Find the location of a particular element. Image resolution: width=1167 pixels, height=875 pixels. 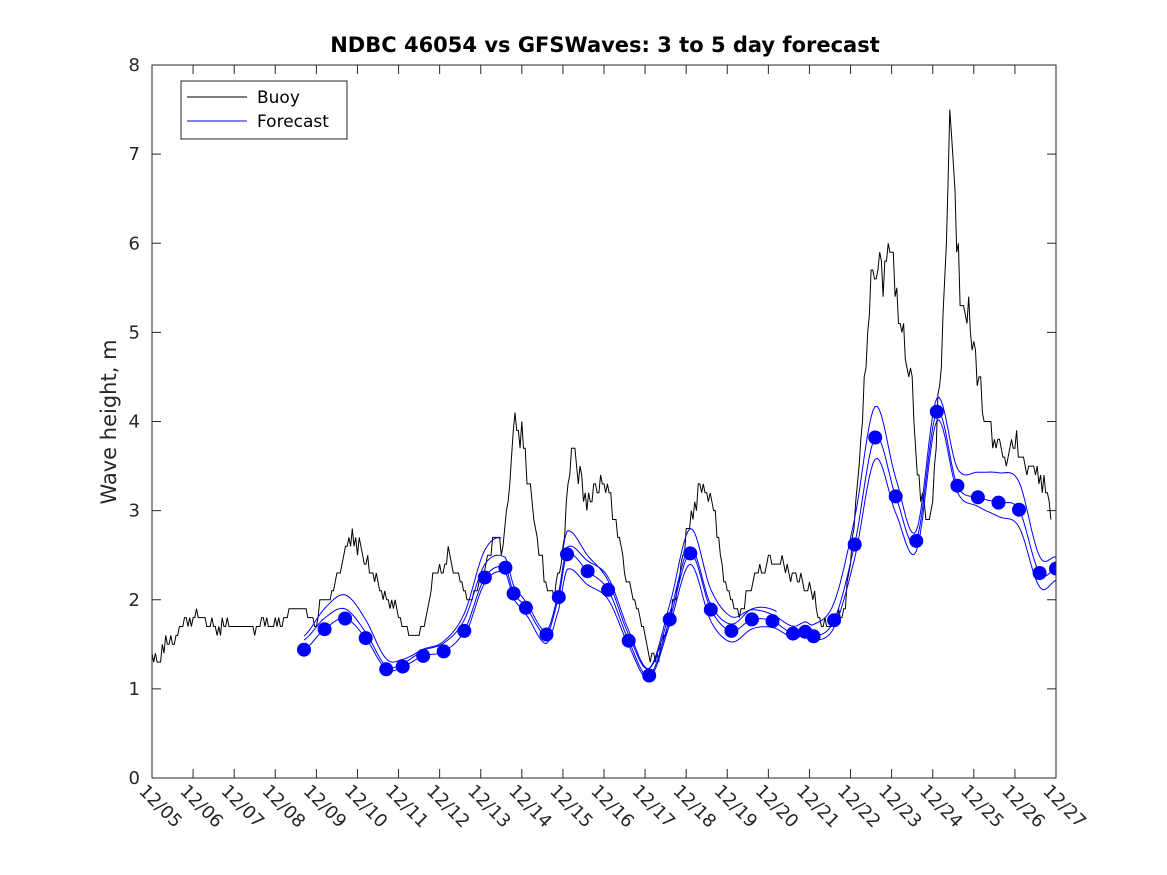

x-tick-label: 12/27 is located at coordinates (1064, 807).